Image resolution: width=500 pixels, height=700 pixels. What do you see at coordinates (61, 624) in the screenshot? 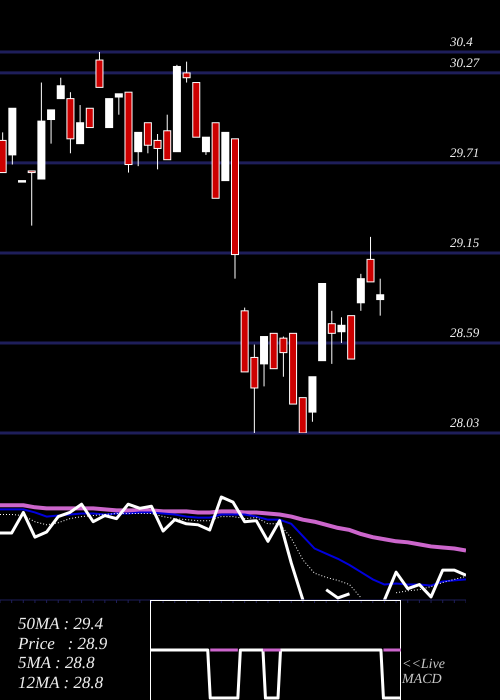
I see `text: 50MA : 29.4` at bounding box center [61, 624].